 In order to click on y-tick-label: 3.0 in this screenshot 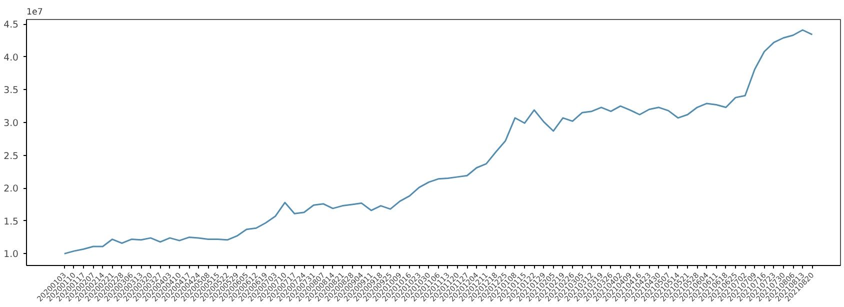, I will do `click(11, 123)`.